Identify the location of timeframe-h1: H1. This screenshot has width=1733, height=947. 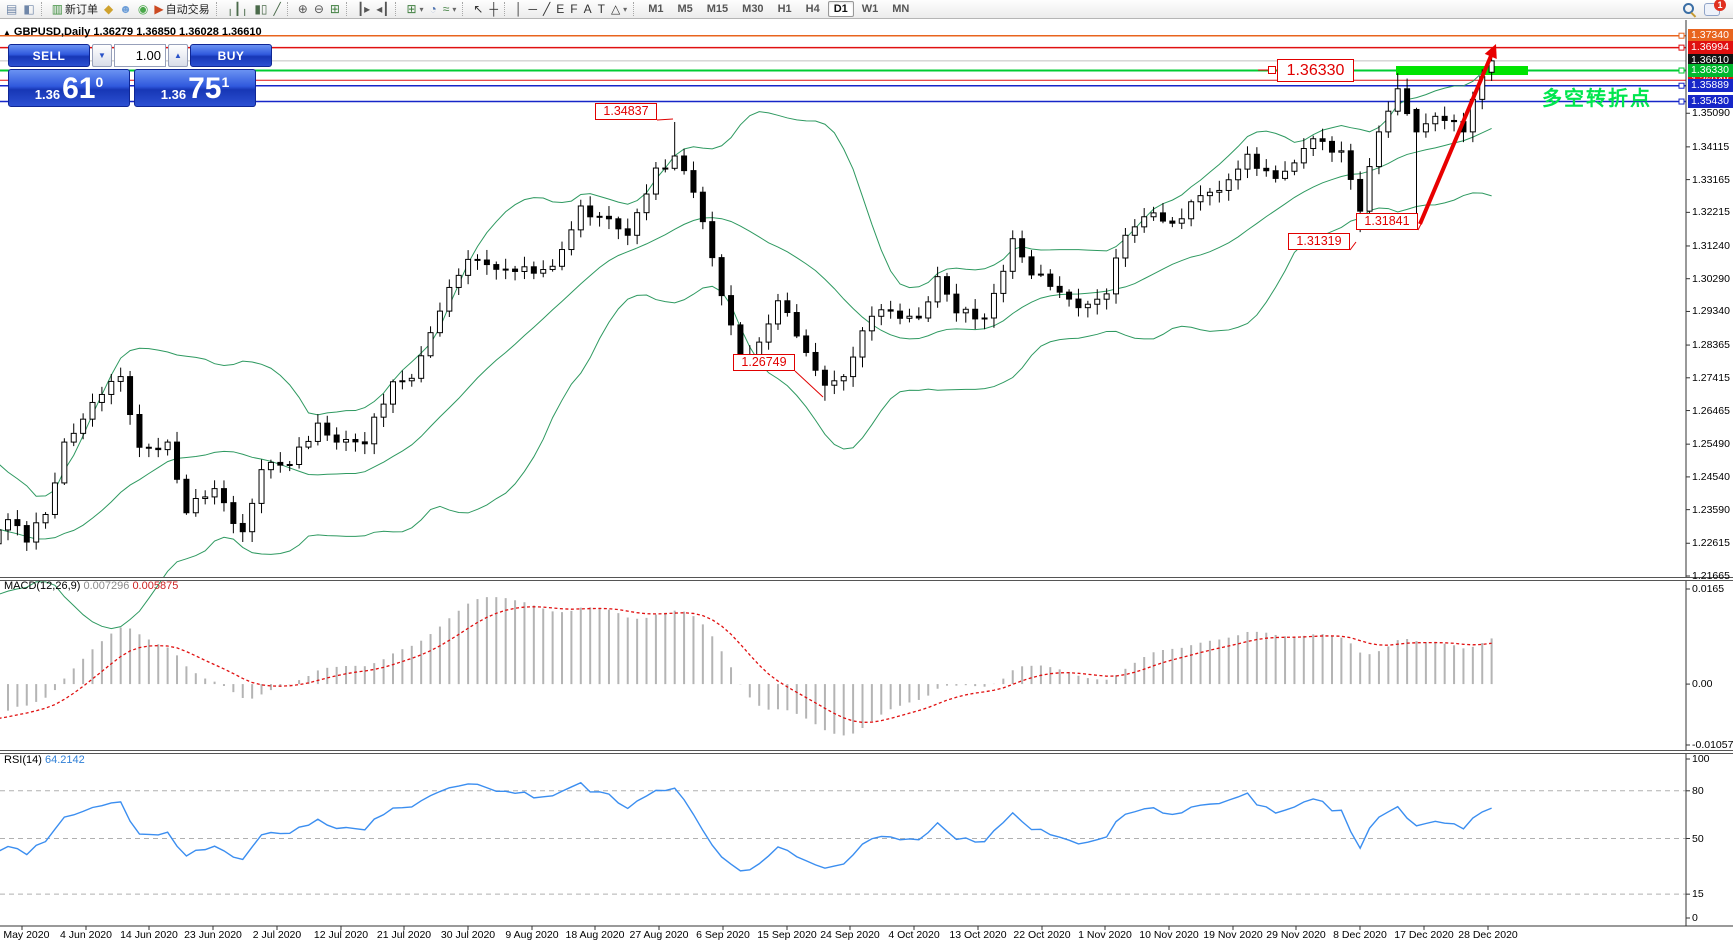
(784, 9).